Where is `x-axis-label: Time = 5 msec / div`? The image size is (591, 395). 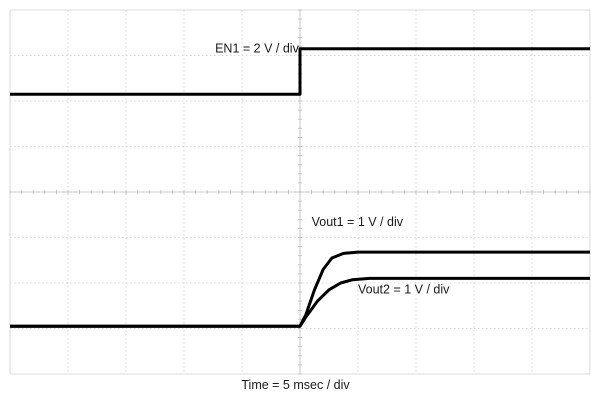
x-axis-label: Time = 5 msec / div is located at coordinates (295, 385).